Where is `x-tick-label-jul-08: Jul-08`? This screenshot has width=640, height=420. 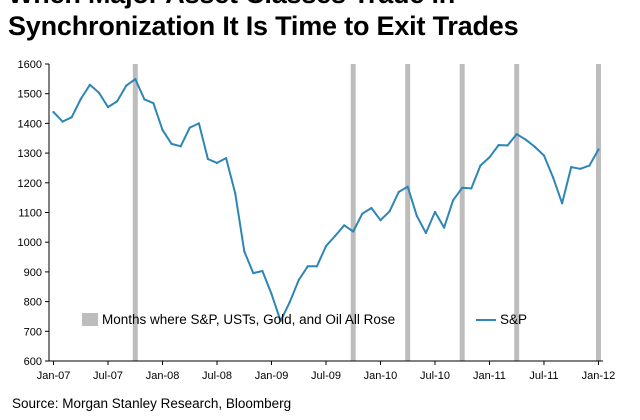 x-tick-label-jul-08: Jul-08 is located at coordinates (217, 376).